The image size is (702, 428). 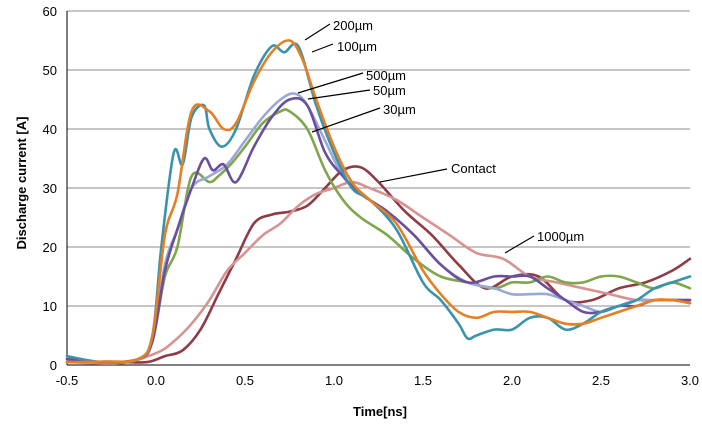 I want to click on x-tick-label: 0.5, so click(x=245, y=380).